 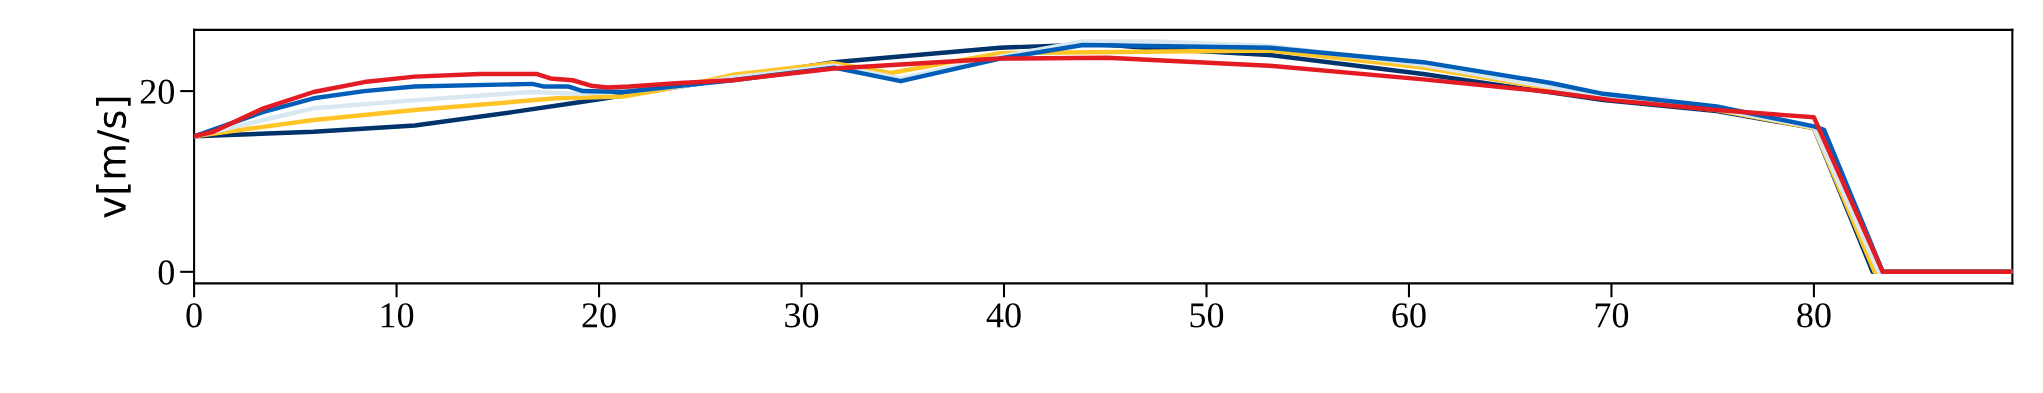 What do you see at coordinates (1409, 315) in the screenshot?
I see `x-tick-label: 60` at bounding box center [1409, 315].